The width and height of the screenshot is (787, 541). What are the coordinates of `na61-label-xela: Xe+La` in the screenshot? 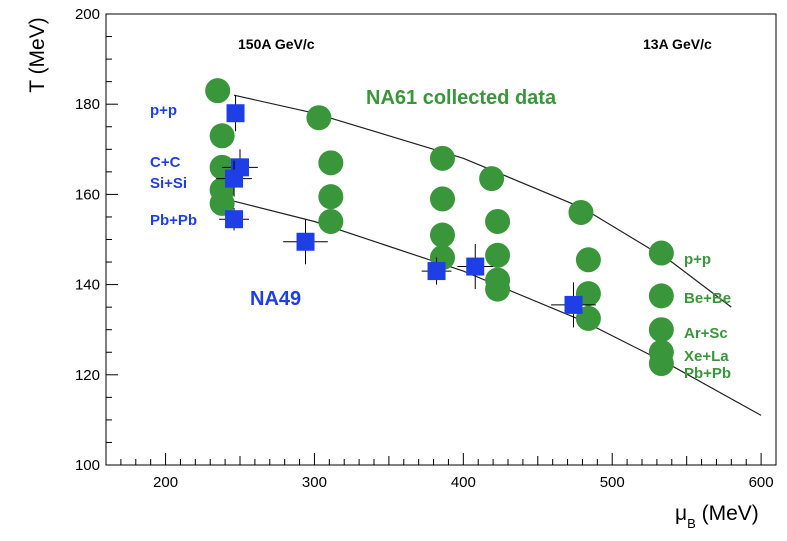 It's located at (706, 356).